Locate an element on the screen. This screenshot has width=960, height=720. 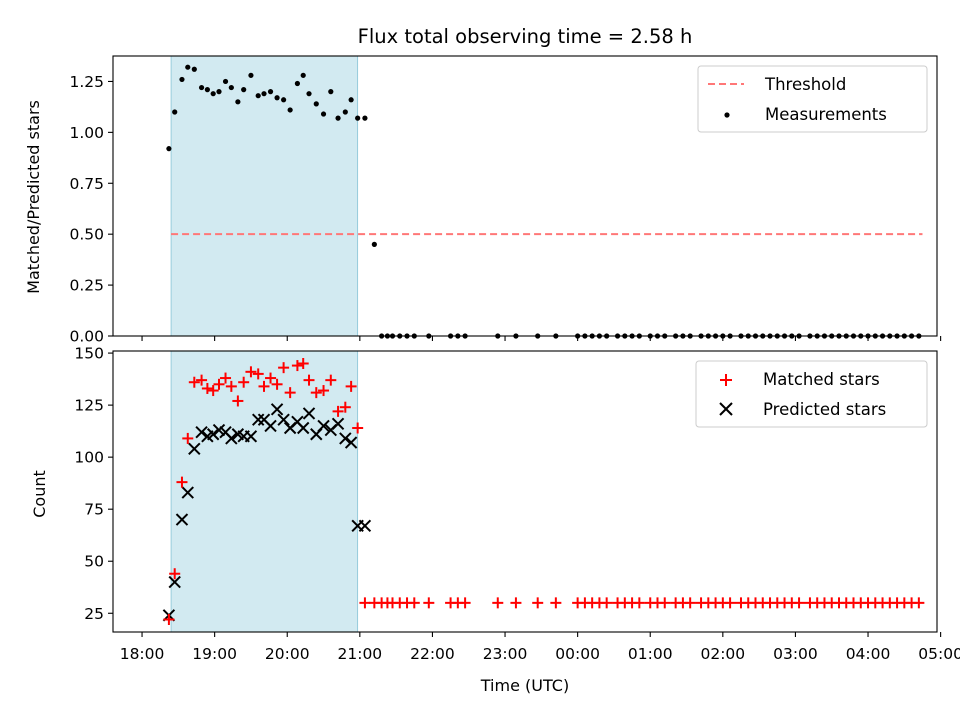
legend-matched-label: Matched stars is located at coordinates (821, 379).